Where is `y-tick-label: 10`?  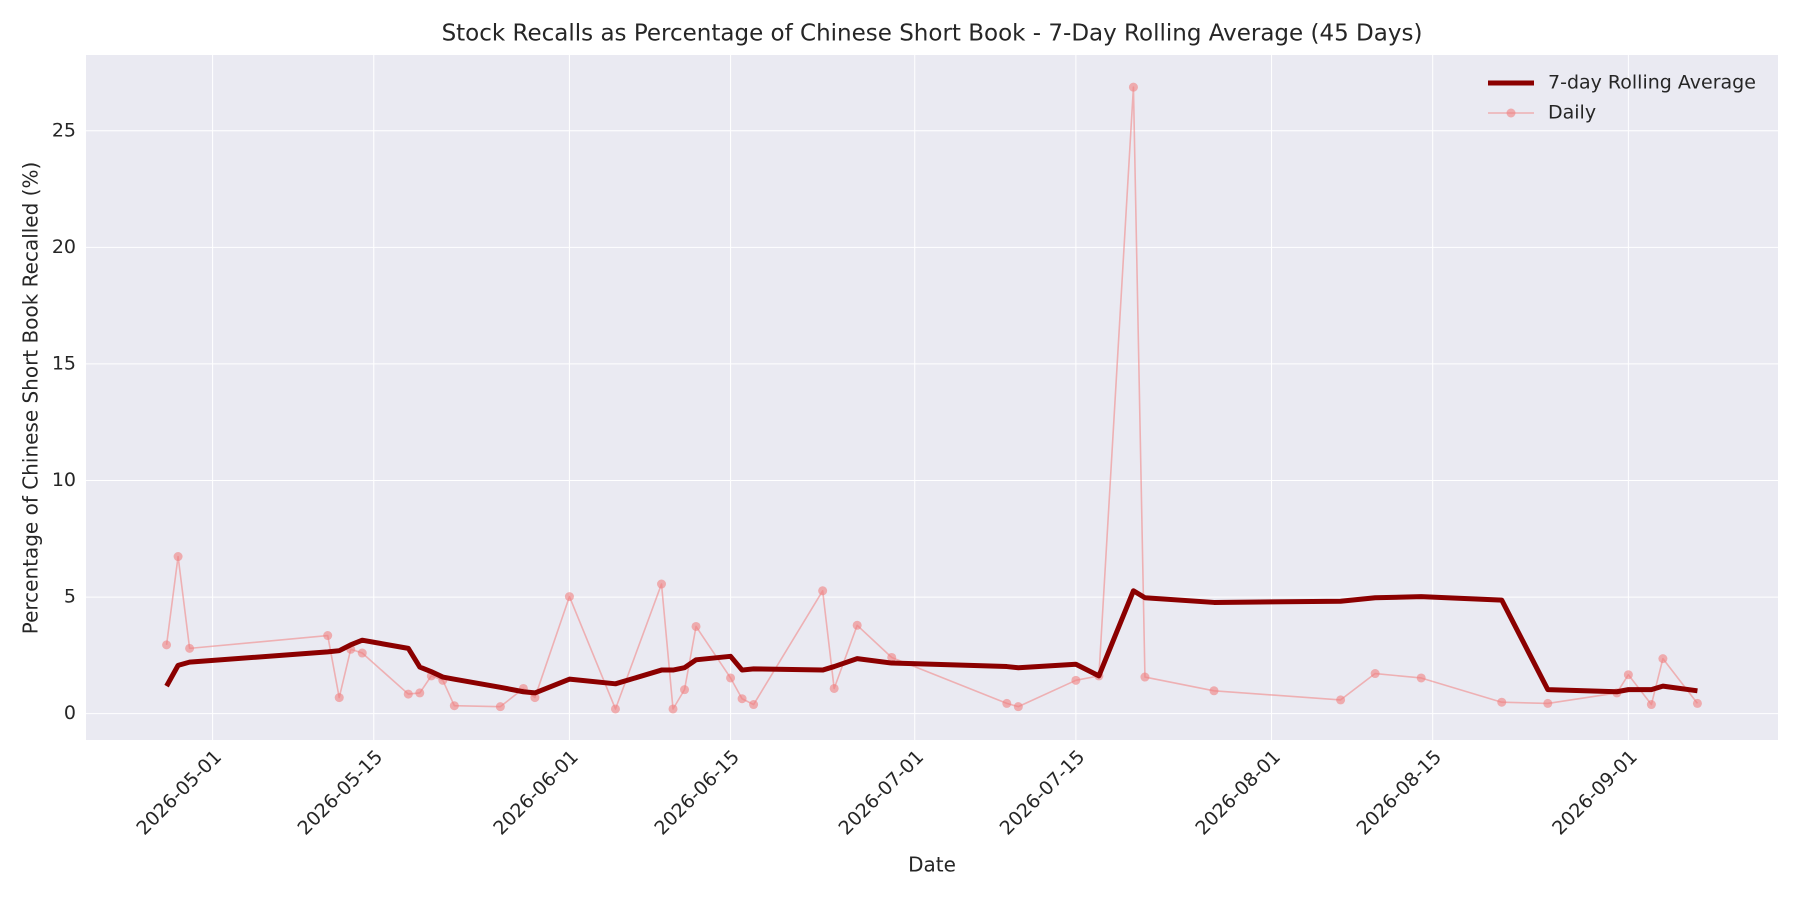 y-tick-label: 10 is located at coordinates (64, 480).